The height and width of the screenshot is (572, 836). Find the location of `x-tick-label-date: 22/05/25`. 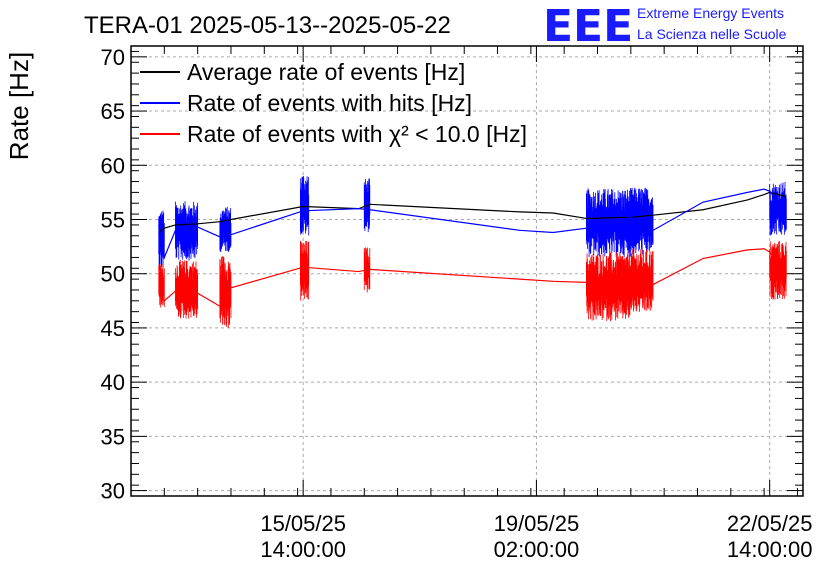

x-tick-label-date: 22/05/25 is located at coordinates (770, 523).